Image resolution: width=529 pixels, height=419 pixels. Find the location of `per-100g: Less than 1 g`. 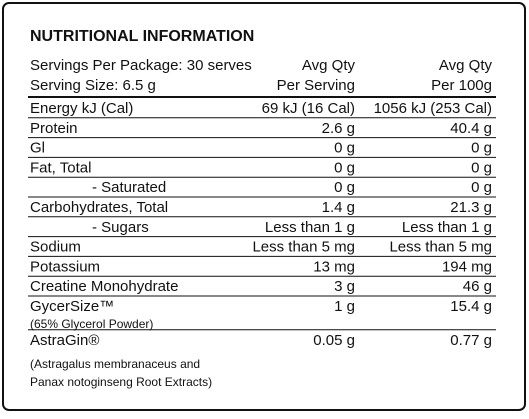

per-100g: Less than 1 g is located at coordinates (447, 227).